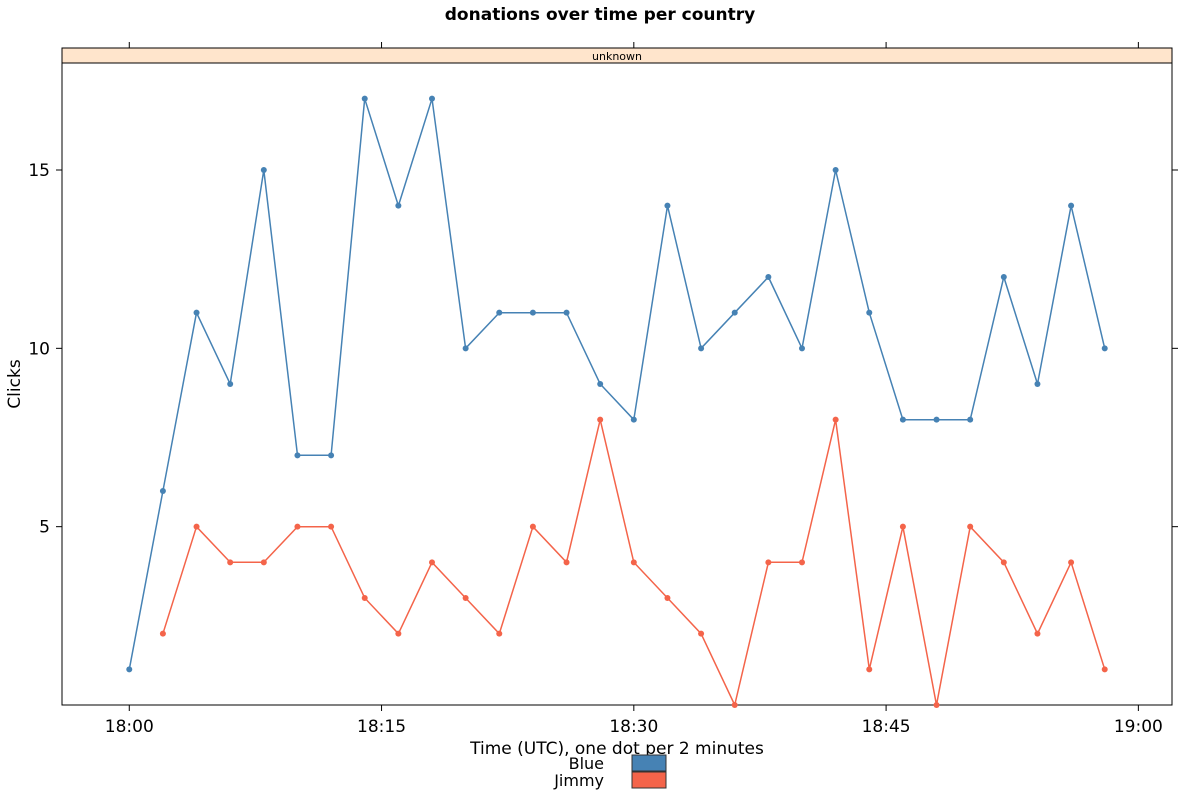 The width and height of the screenshot is (1200, 800). I want to click on x-tick-label: 18:15, so click(381, 727).